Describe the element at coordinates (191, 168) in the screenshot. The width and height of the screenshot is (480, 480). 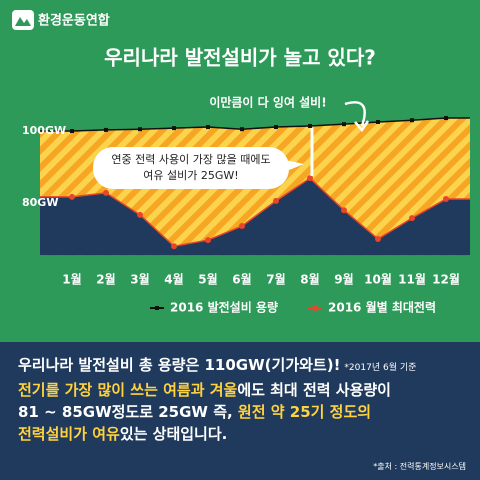
I see `callout-box` at that location.